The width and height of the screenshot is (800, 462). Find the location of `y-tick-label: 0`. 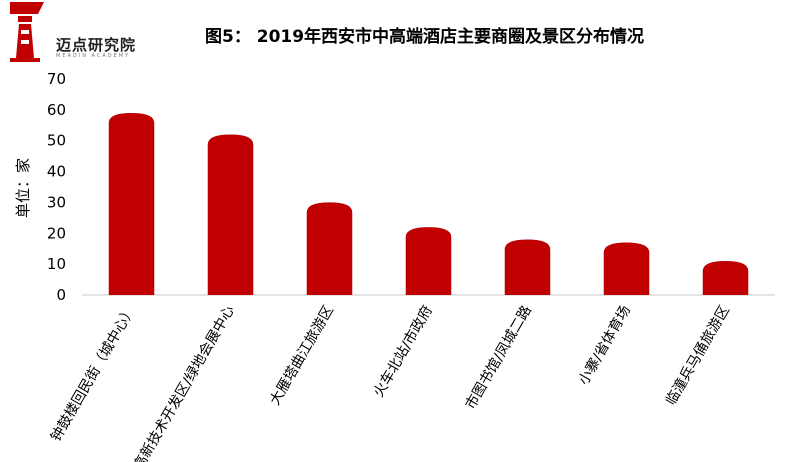

y-tick-label: 0 is located at coordinates (61, 295).